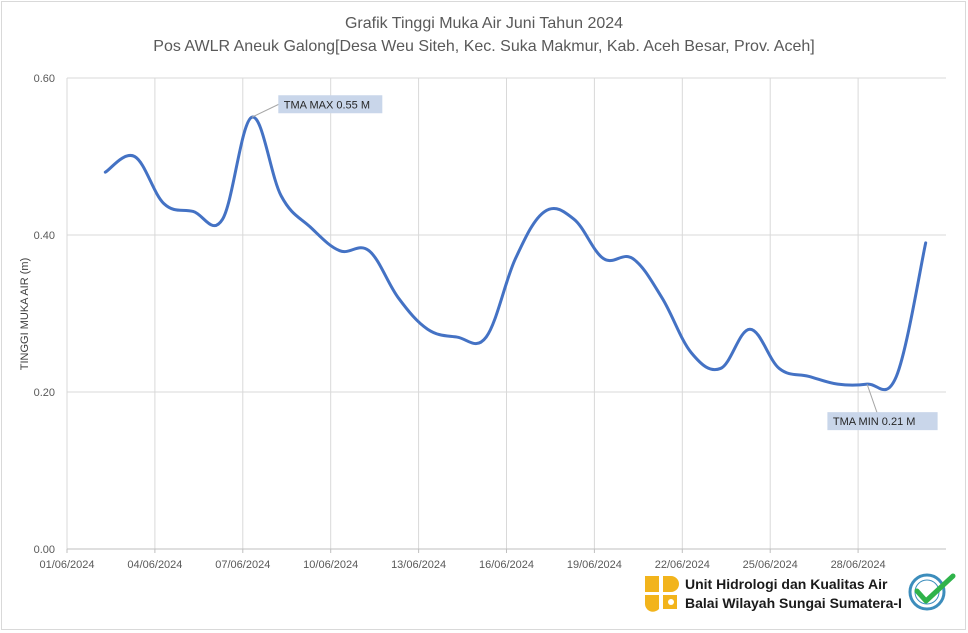  I want to click on y-tick-label: 0.20, so click(44, 393).